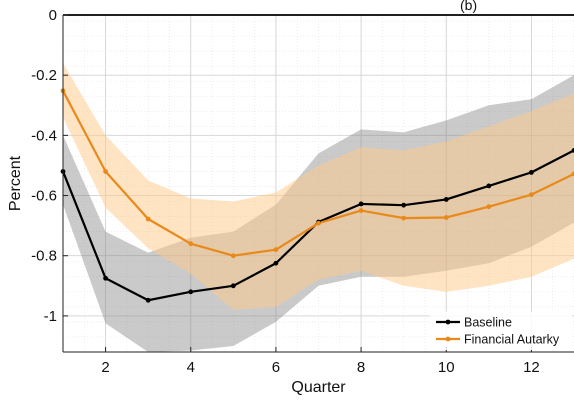 The width and height of the screenshot is (574, 400). What do you see at coordinates (446, 367) in the screenshot?
I see `x-tick-label: 10` at bounding box center [446, 367].